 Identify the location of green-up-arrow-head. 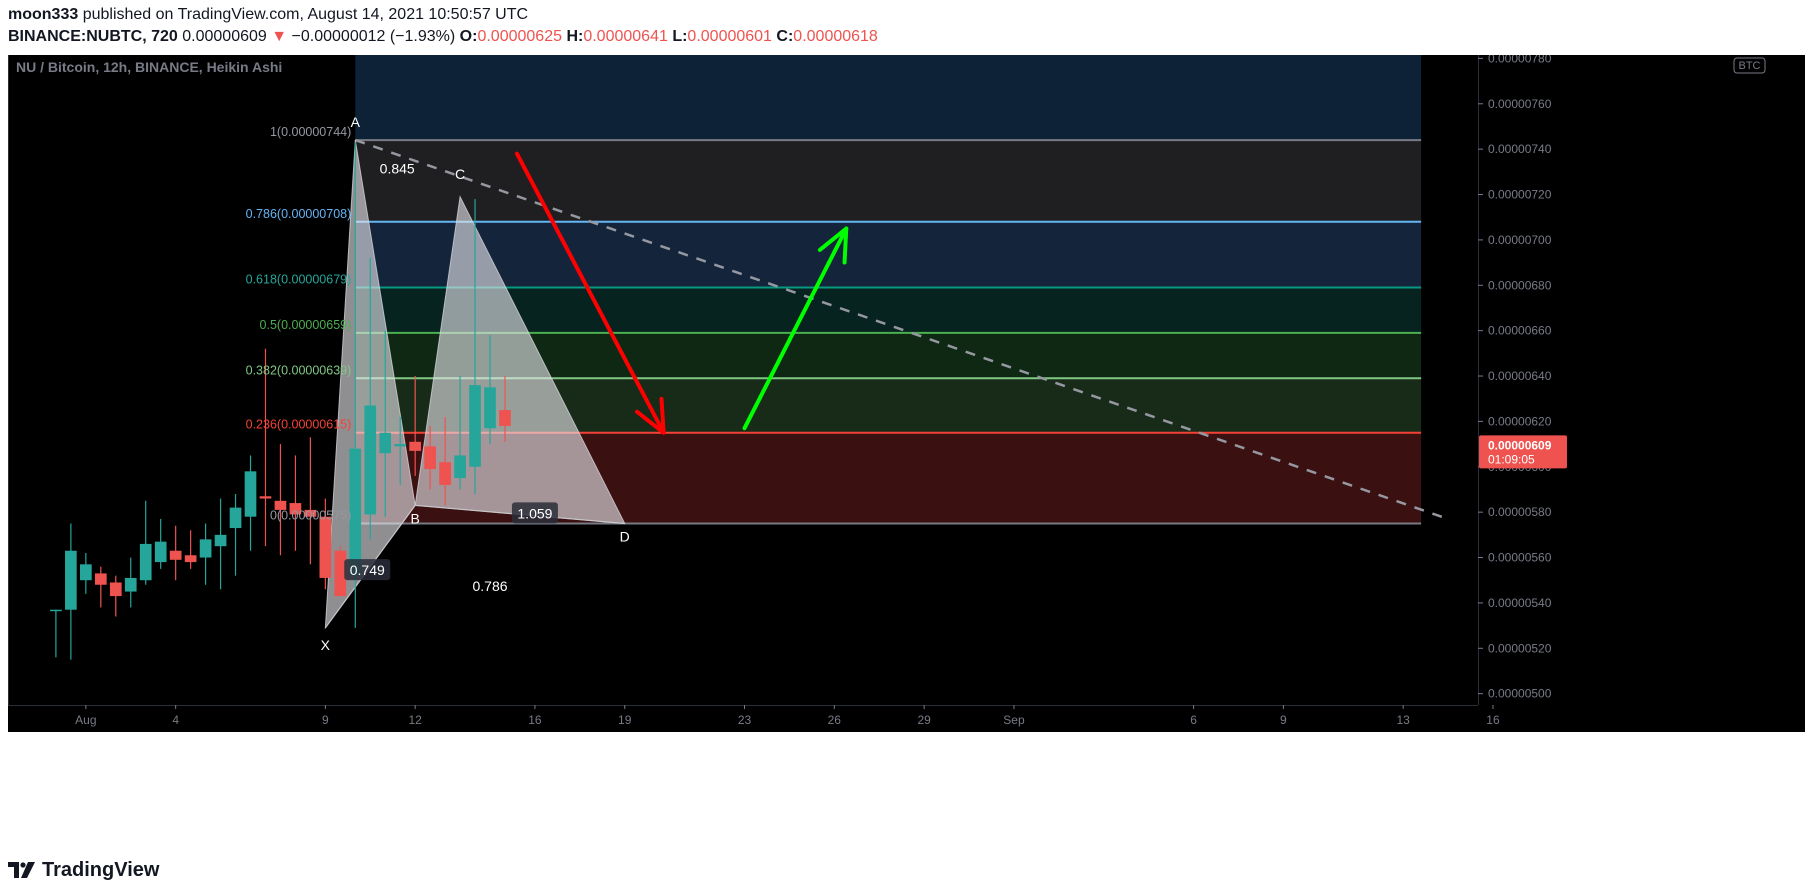
(833, 245).